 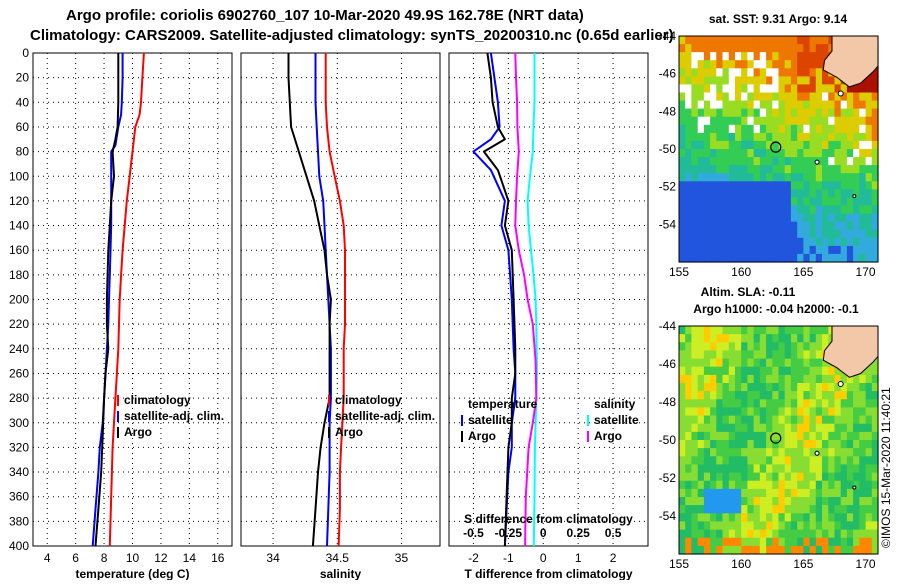 I want to click on sst_map-y-tick-label: -50, so click(x=668, y=149).